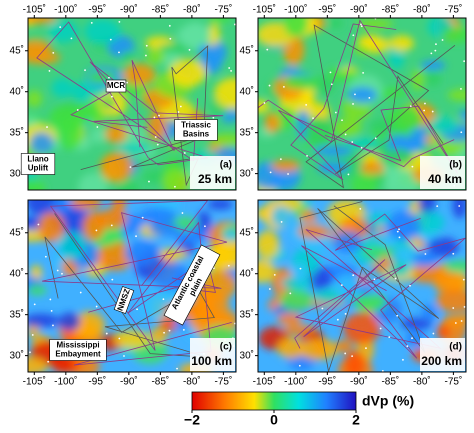 The width and height of the screenshot is (474, 433). What do you see at coordinates (453, 382) in the screenshot?
I see `lon-tick-label: -75˚` at bounding box center [453, 382].